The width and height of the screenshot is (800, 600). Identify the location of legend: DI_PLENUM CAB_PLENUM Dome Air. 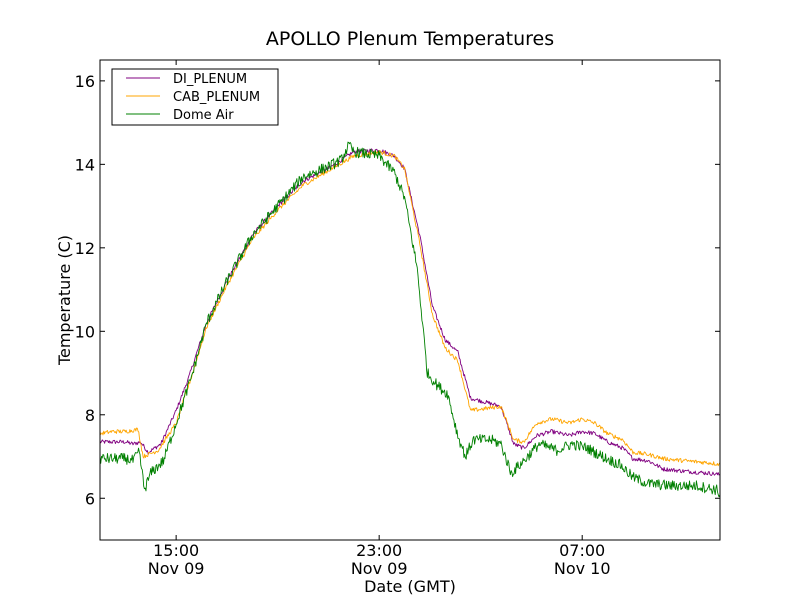
(195, 97).